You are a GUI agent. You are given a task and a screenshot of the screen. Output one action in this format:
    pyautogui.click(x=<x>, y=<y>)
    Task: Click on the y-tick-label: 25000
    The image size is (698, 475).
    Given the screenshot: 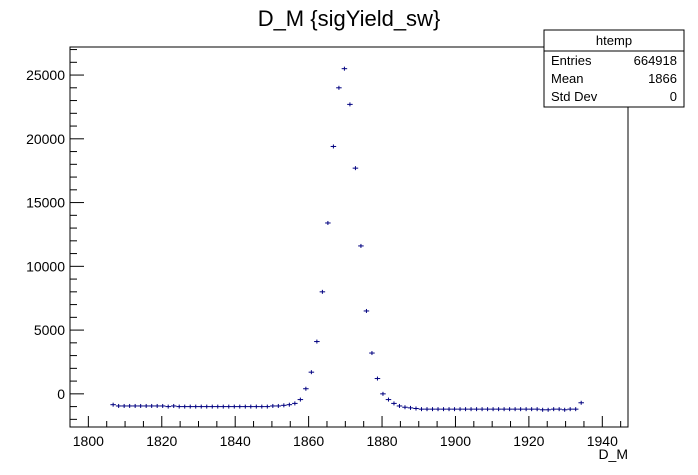 What is the action you would take?
    pyautogui.click(x=45, y=75)
    